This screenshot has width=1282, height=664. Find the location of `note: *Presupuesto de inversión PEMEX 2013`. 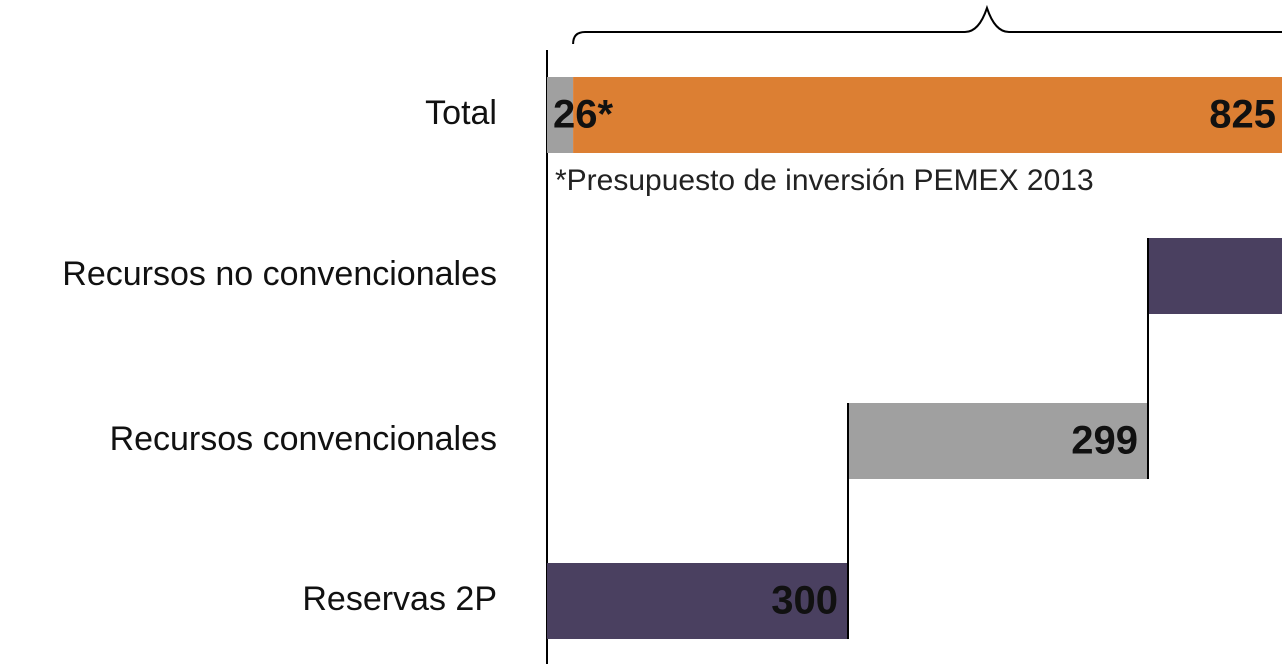

note: *Presupuesto de inversión PEMEX 2013 is located at coordinates (824, 180).